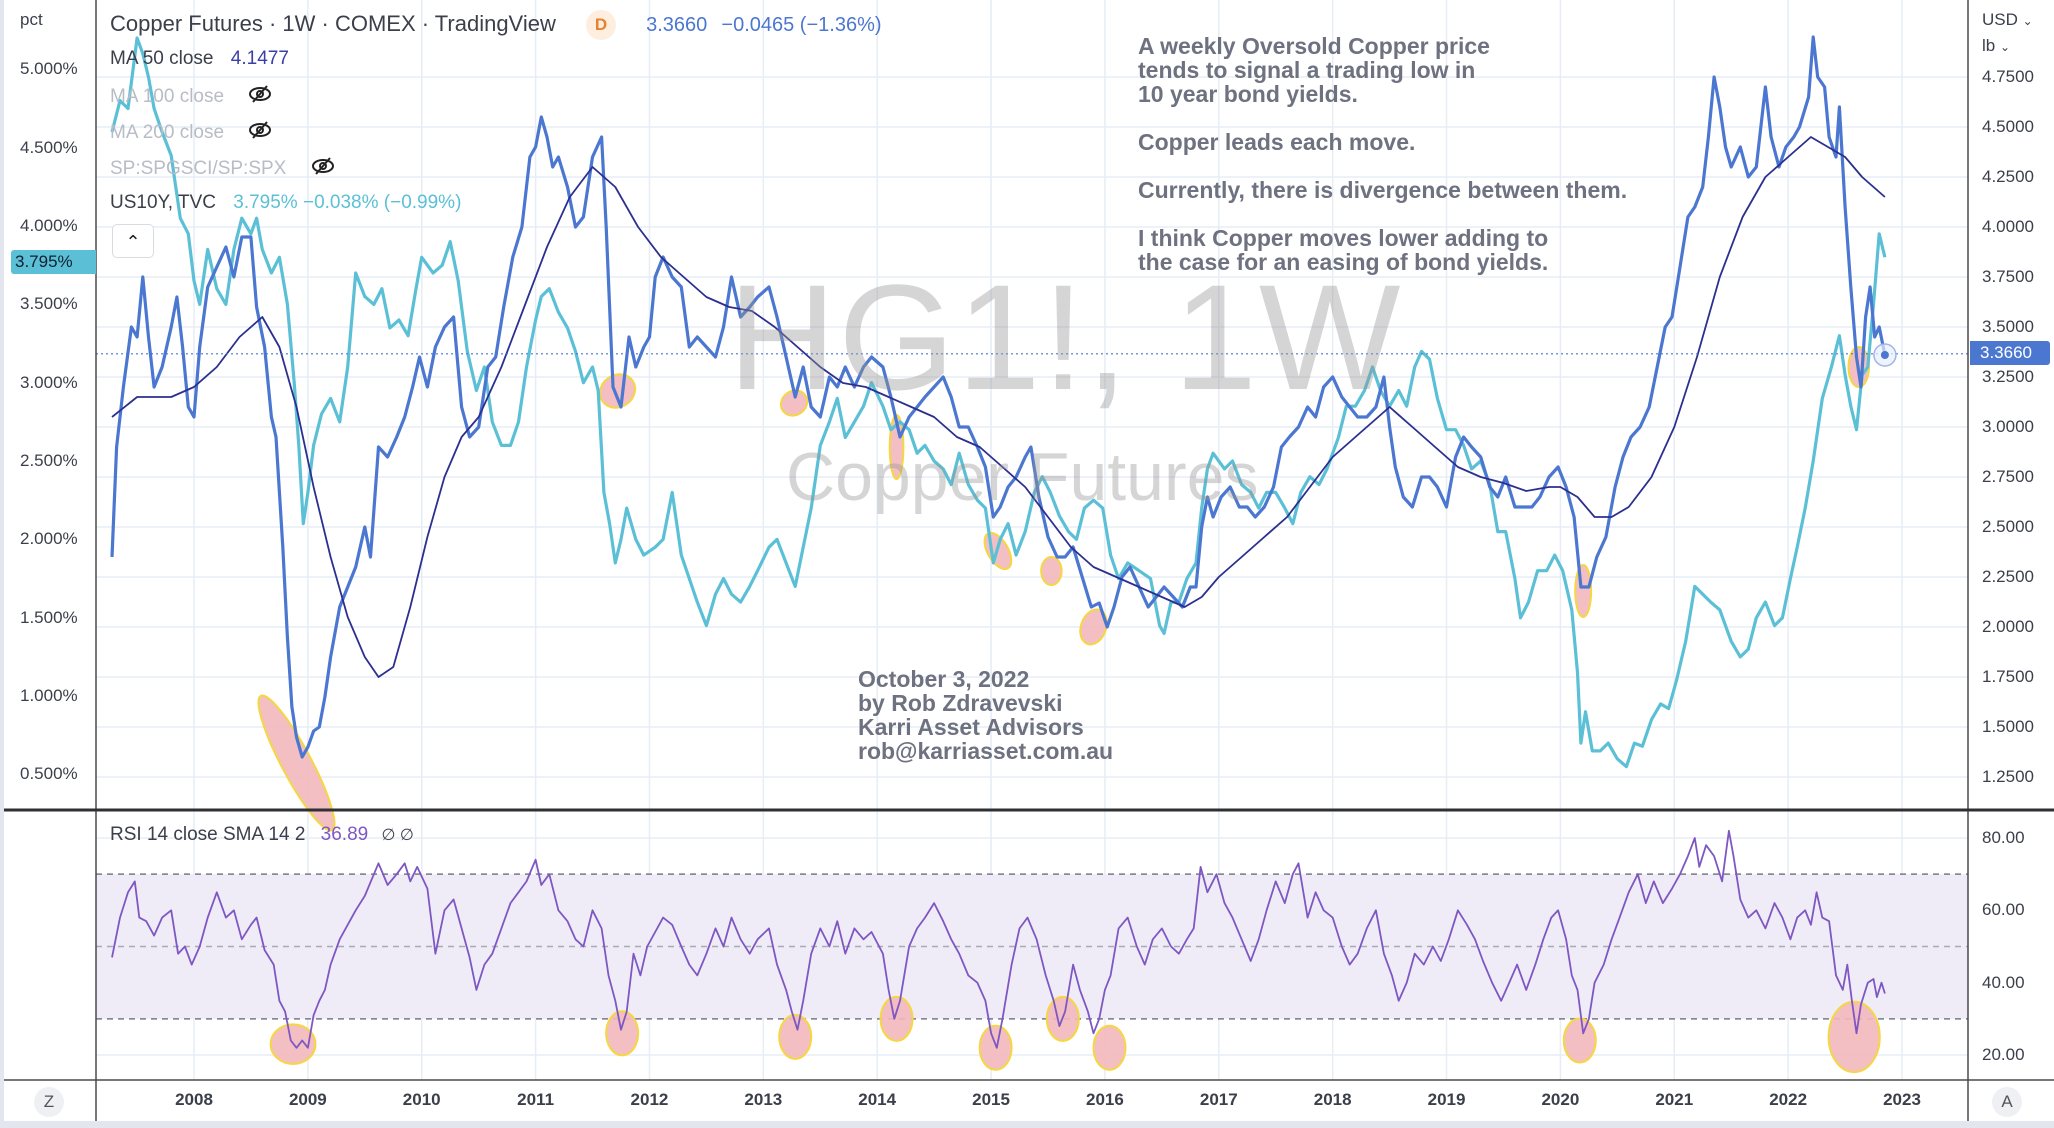 The height and width of the screenshot is (1128, 2054). I want to click on year-tick: 2008, so click(194, 1099).